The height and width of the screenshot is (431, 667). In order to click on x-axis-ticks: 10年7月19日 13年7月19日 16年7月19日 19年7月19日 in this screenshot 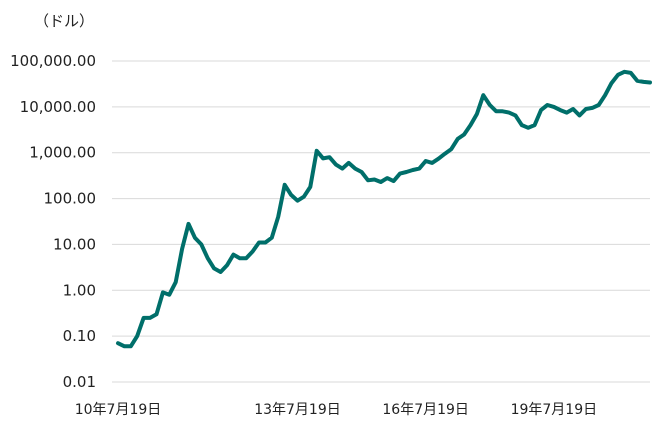, I will do `click(336, 410)`.